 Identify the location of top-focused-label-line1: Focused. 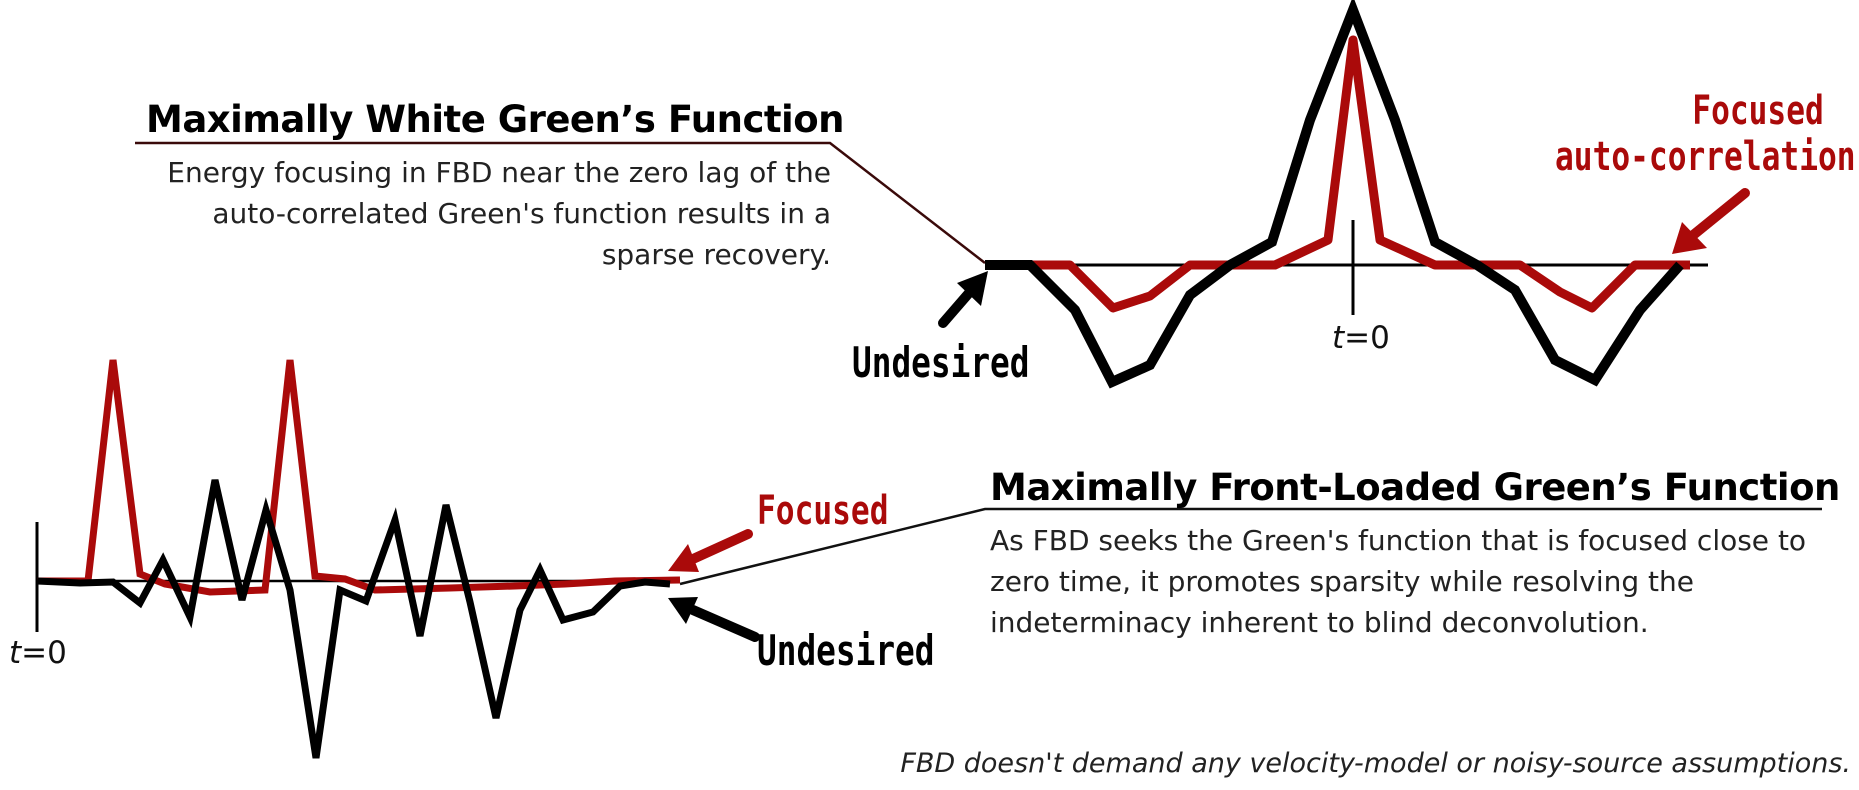
(1758, 111).